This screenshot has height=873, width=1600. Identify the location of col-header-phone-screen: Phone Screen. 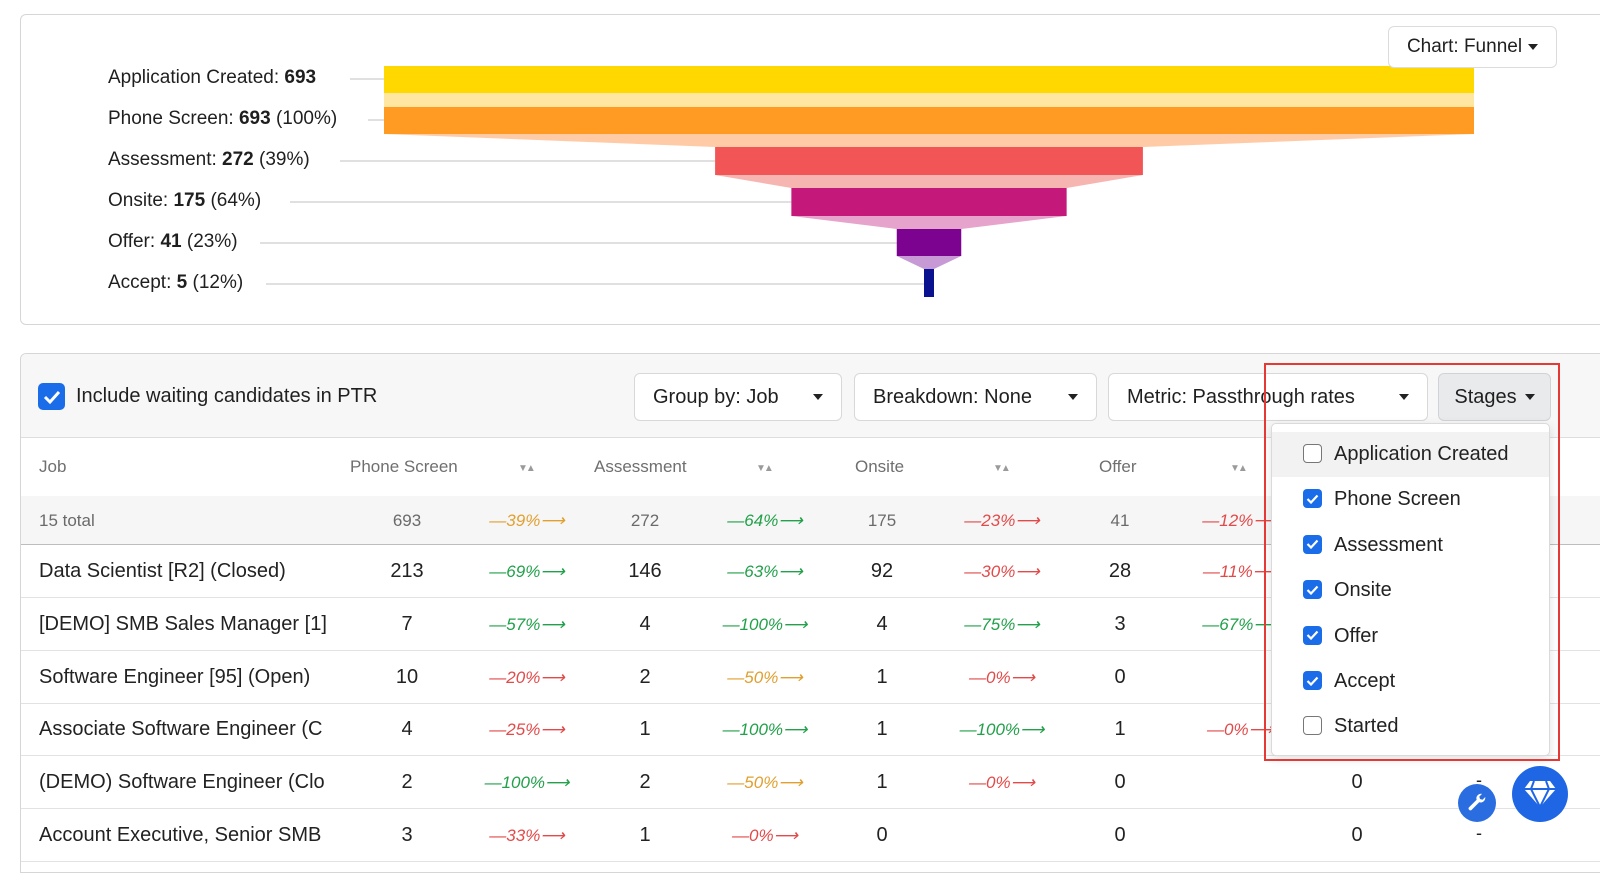
(404, 466).